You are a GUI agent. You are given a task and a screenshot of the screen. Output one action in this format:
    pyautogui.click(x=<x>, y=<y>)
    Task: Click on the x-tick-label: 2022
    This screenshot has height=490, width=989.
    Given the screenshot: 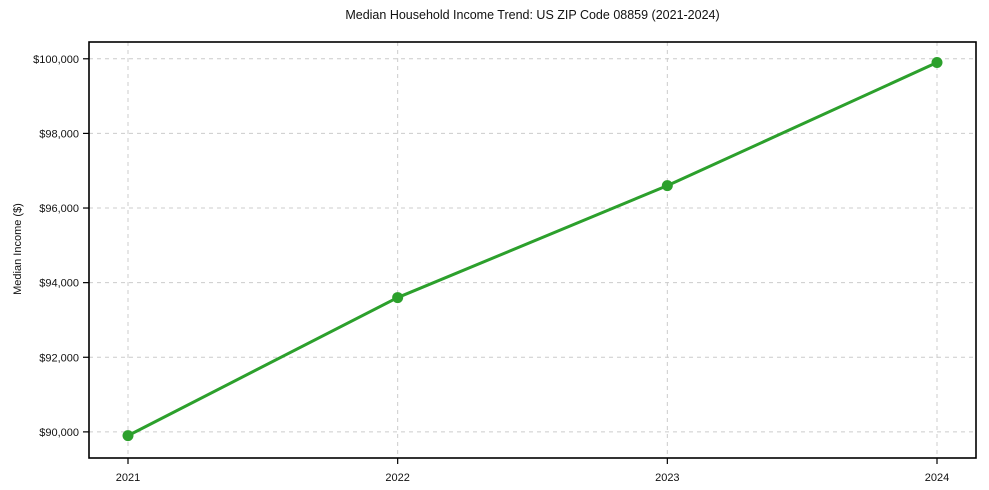 What is the action you would take?
    pyautogui.click(x=397, y=478)
    